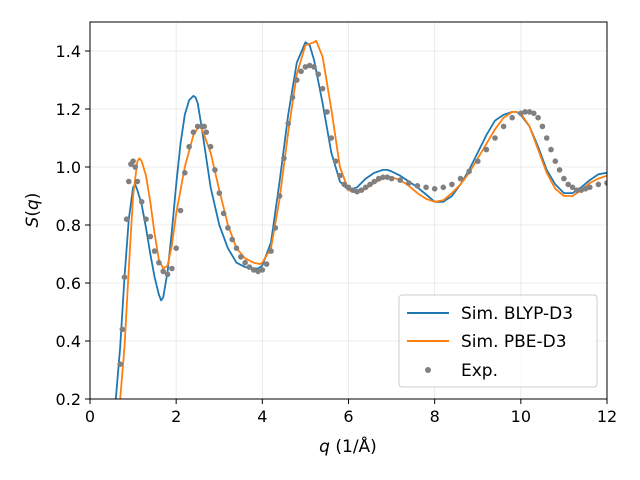 This screenshot has width=640, height=480. I want to click on y-tick-label: 0.2, so click(68, 399).